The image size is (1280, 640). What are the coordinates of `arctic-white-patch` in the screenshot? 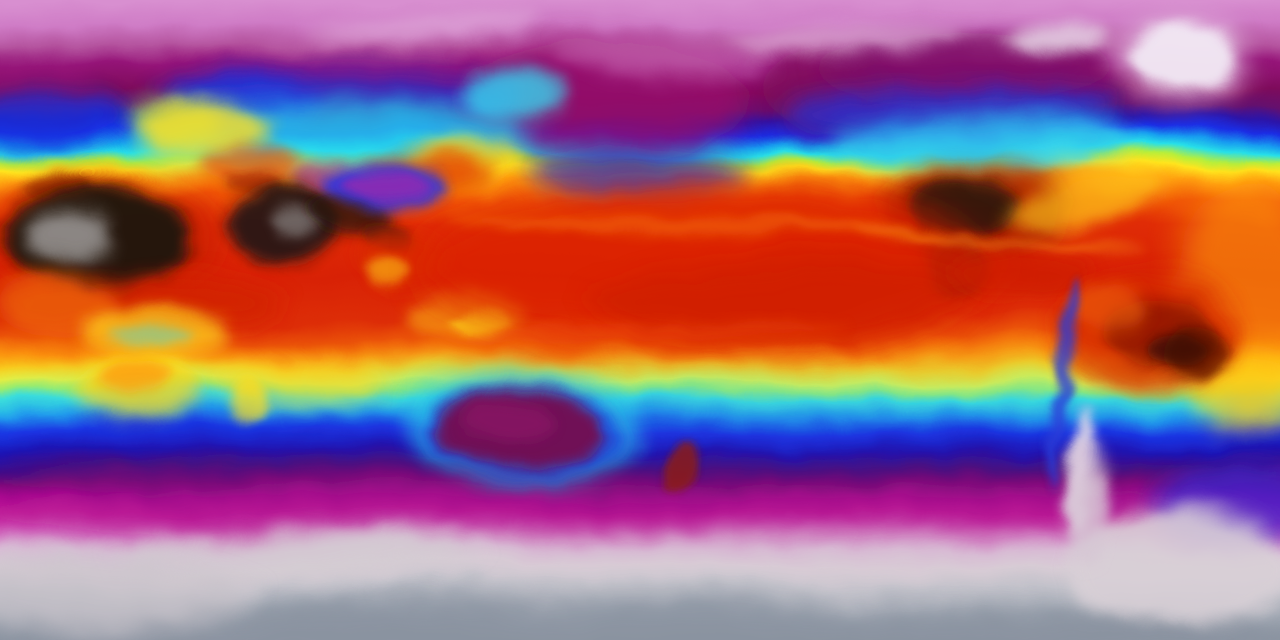 It's located at (1060, 42).